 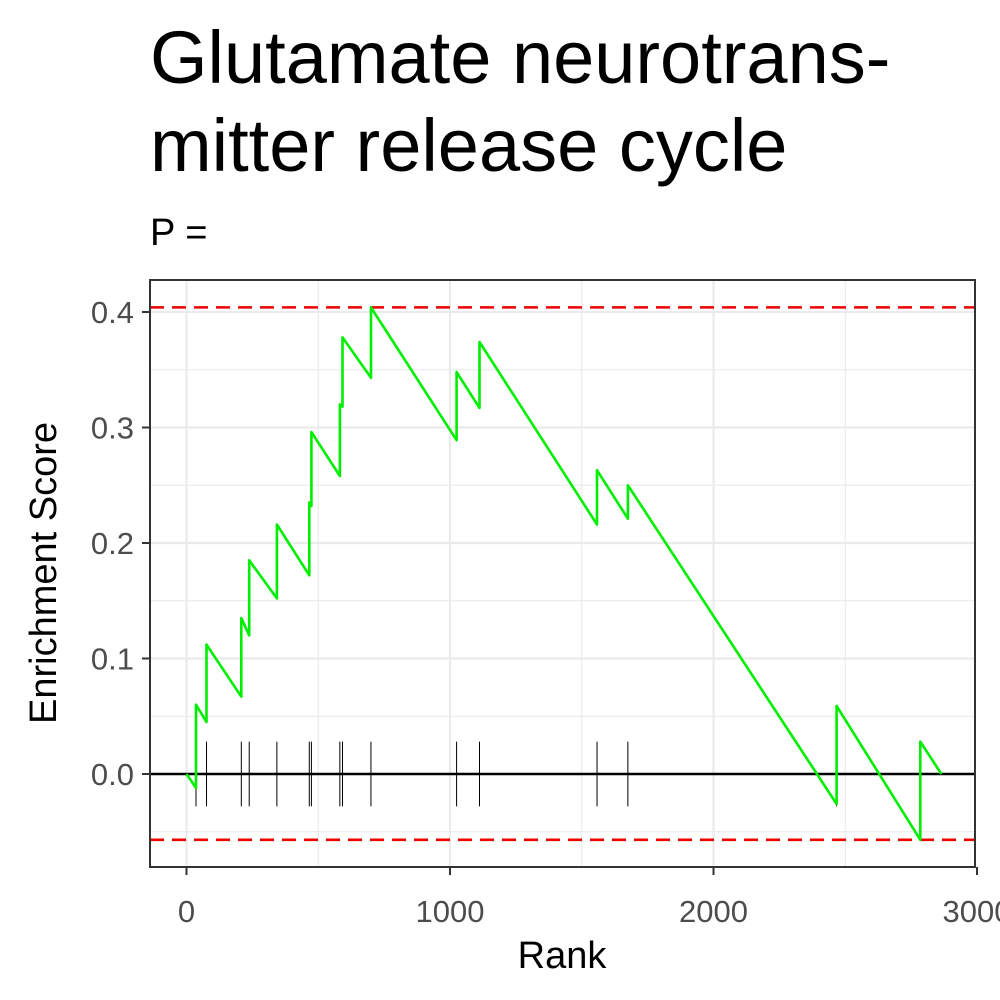 What do you see at coordinates (112, 659) in the screenshot?
I see `y-tick-label: 0.1` at bounding box center [112, 659].